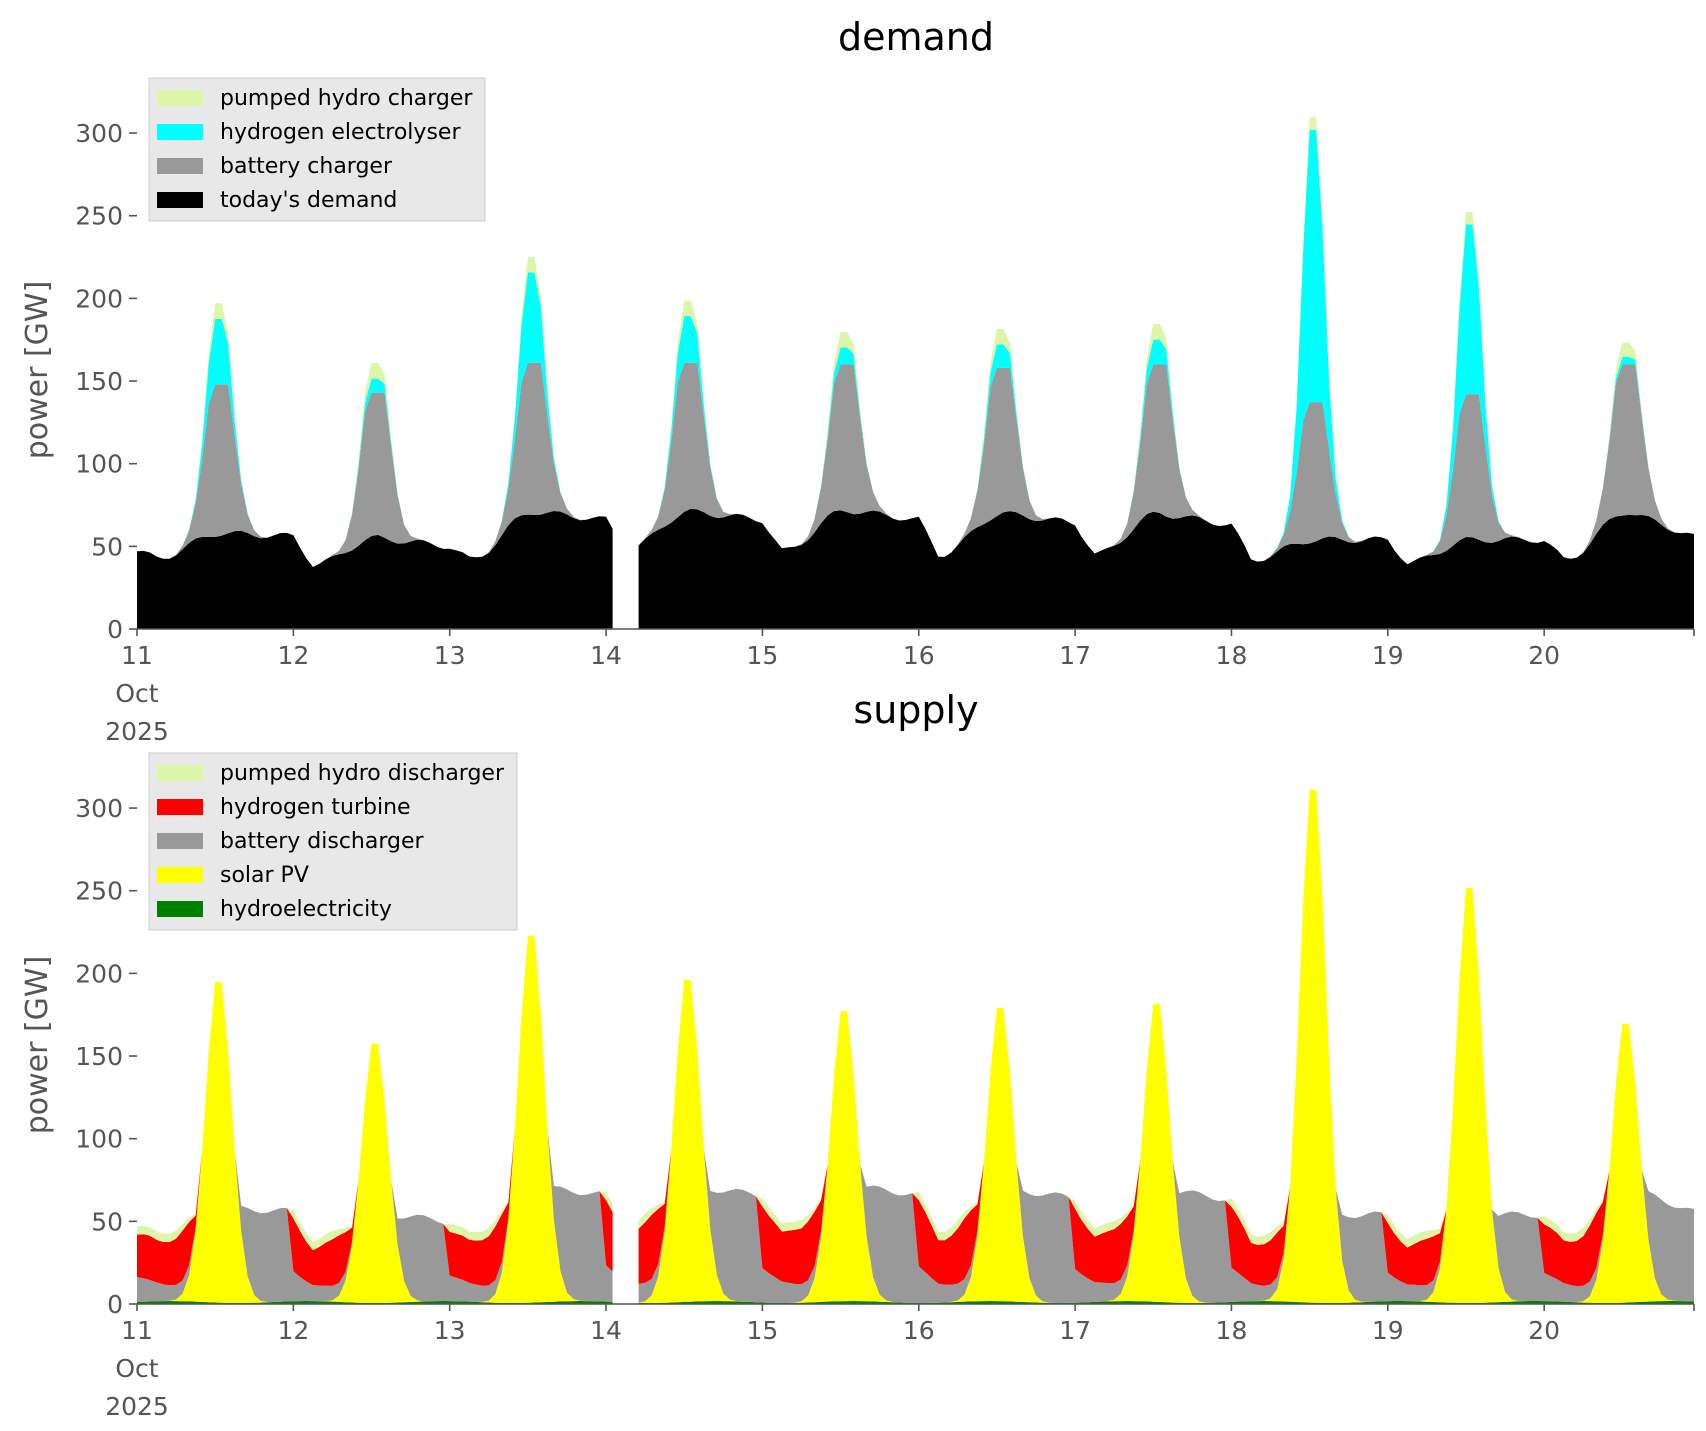 The height and width of the screenshot is (1431, 1706). Describe the element at coordinates (180, 773) in the screenshot. I see `legend-swatch-pumped-hydro-discharger` at that location.